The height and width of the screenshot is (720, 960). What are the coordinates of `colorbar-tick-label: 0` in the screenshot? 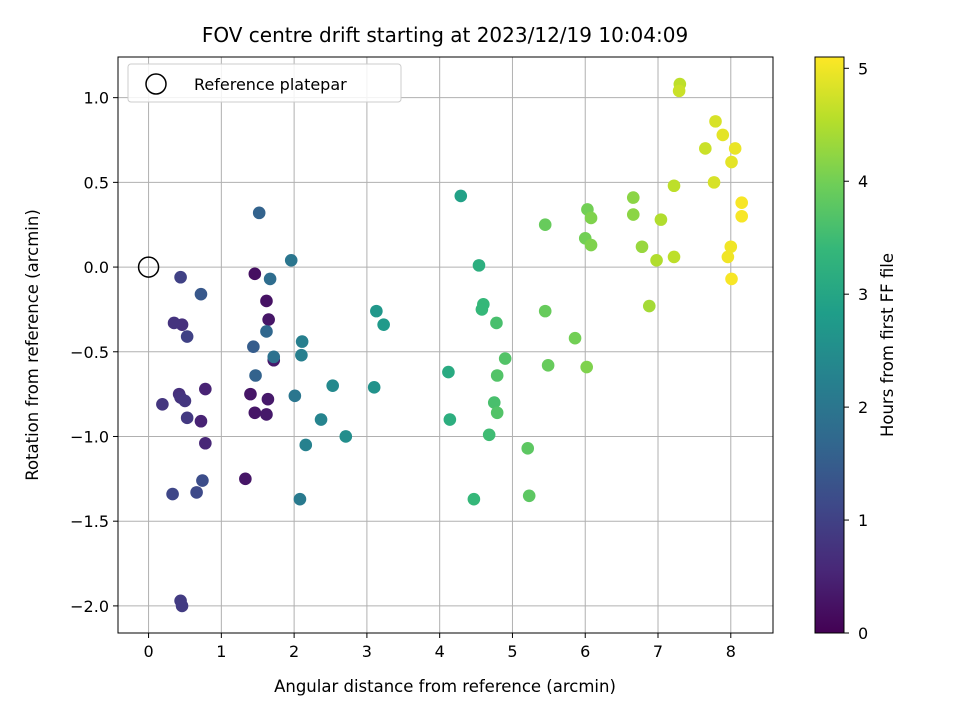 It's located at (863, 633).